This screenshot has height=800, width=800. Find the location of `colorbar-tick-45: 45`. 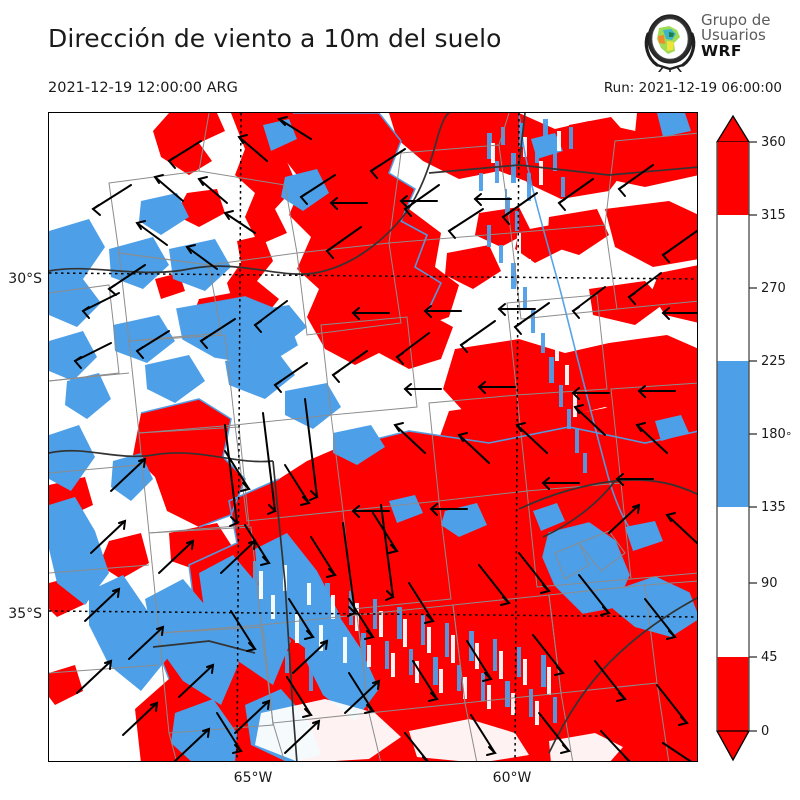

colorbar-tick-45: 45 is located at coordinates (769, 657).